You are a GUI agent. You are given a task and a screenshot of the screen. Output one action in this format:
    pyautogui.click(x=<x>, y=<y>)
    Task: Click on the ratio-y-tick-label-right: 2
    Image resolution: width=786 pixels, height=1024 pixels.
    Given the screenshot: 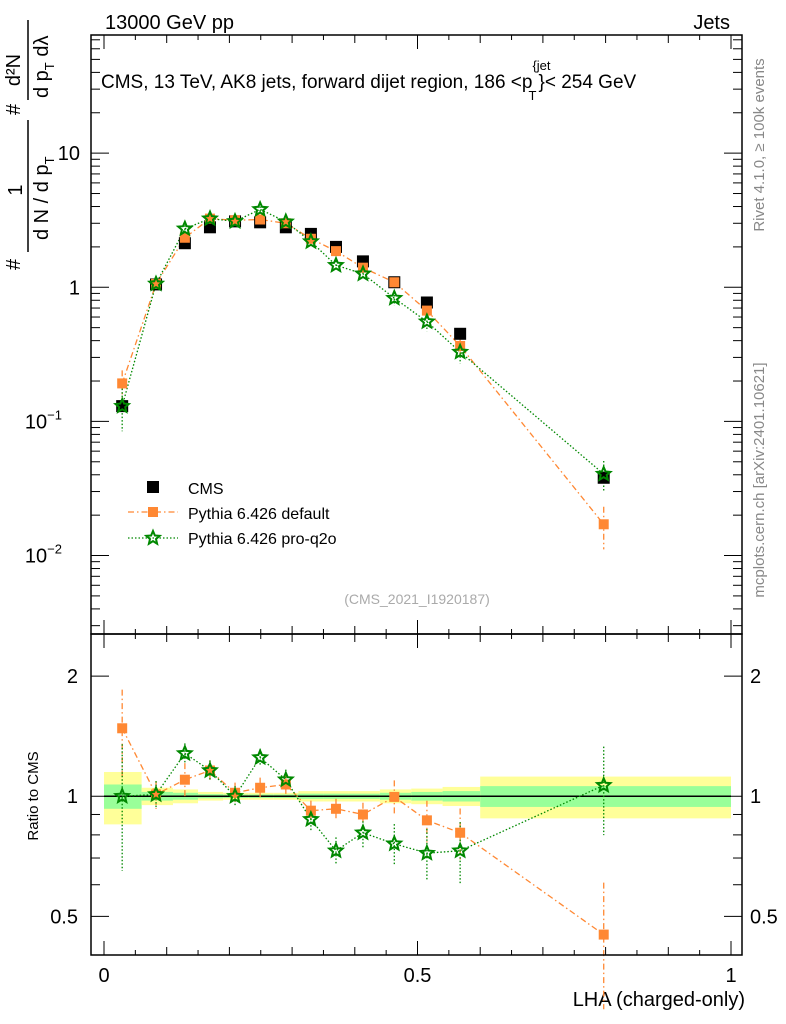 What is the action you would take?
    pyautogui.click(x=755, y=677)
    